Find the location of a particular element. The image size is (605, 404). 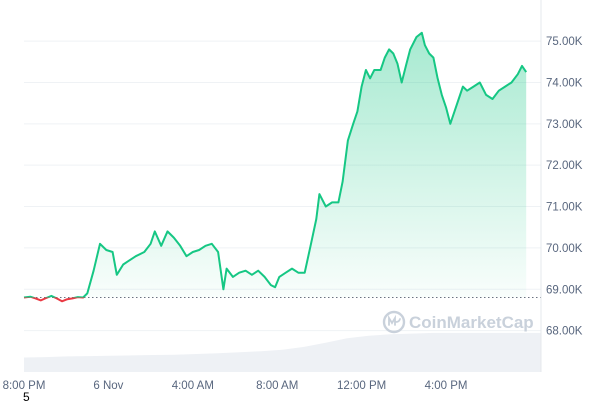

y-tick-label: 69.00K is located at coordinates (564, 290).